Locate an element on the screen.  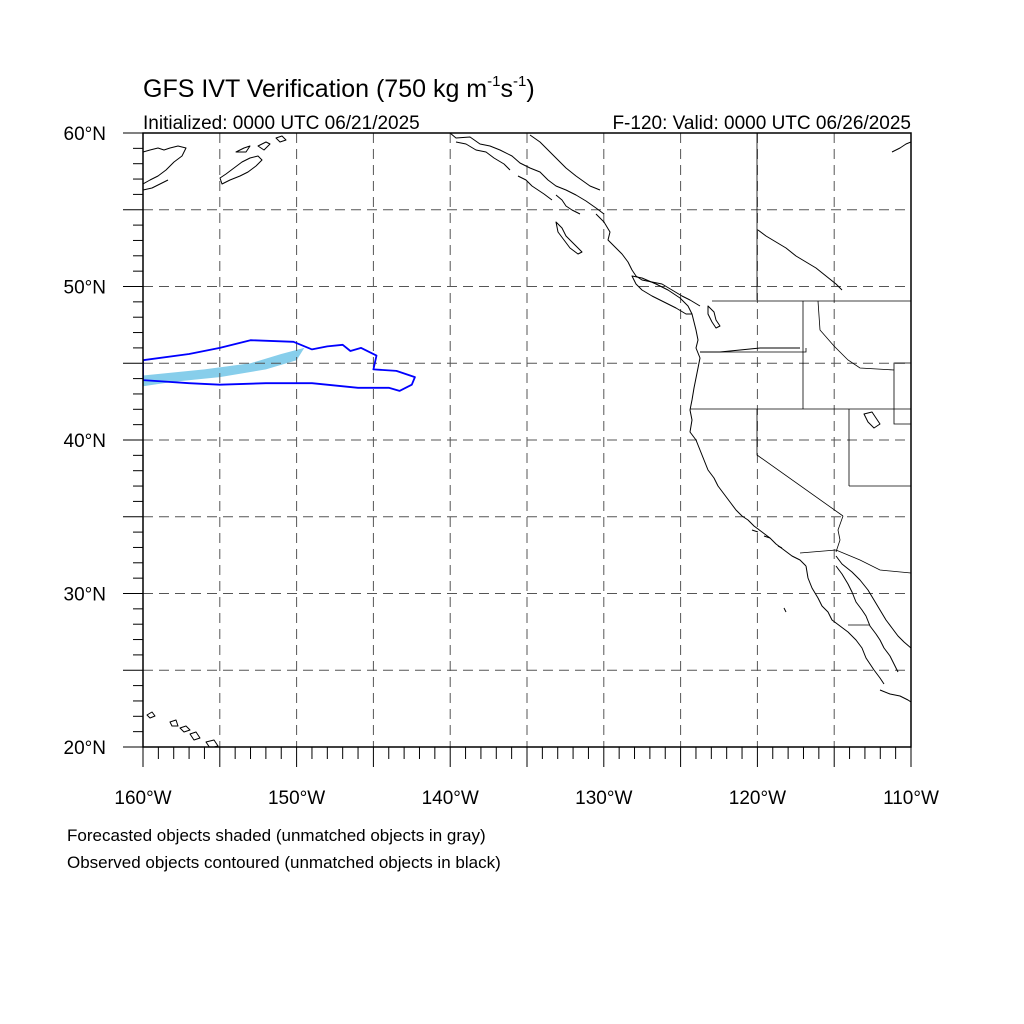
latitude-labels: 60°N 50°N 40°N 30°N 20°N is located at coordinates (85, 441).